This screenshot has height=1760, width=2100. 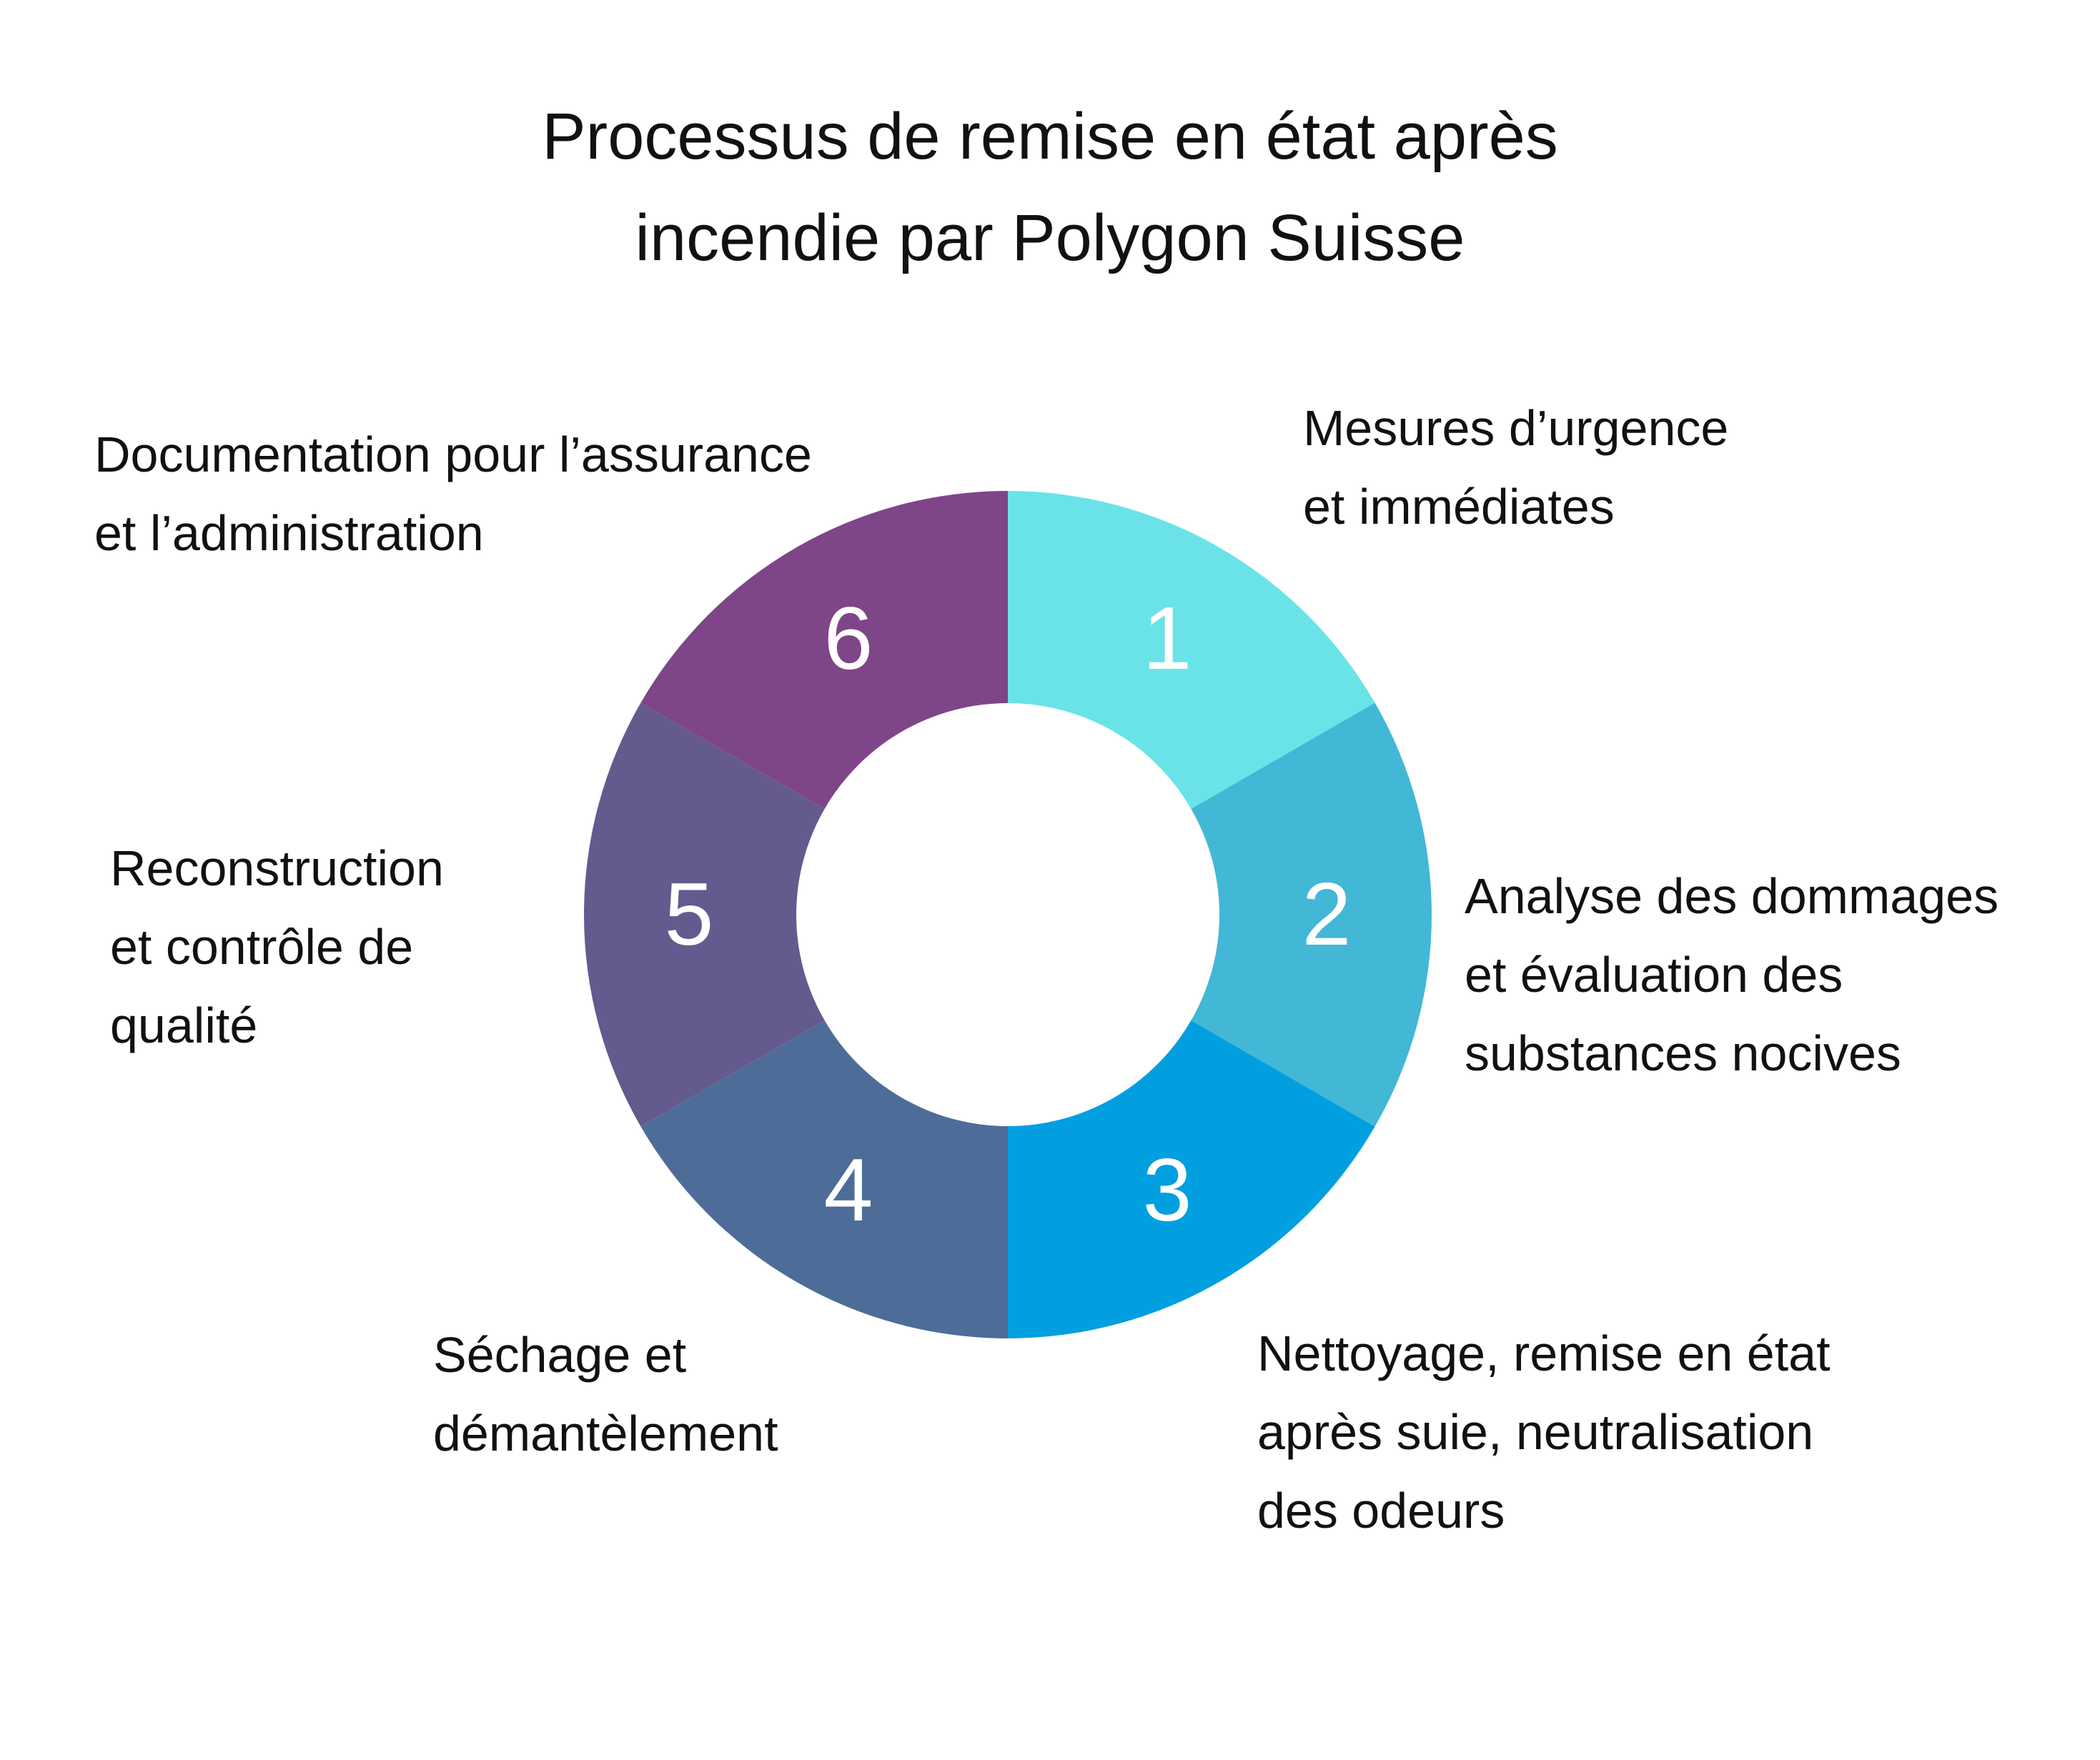 I want to click on label-line: qualité, so click(x=184, y=1025).